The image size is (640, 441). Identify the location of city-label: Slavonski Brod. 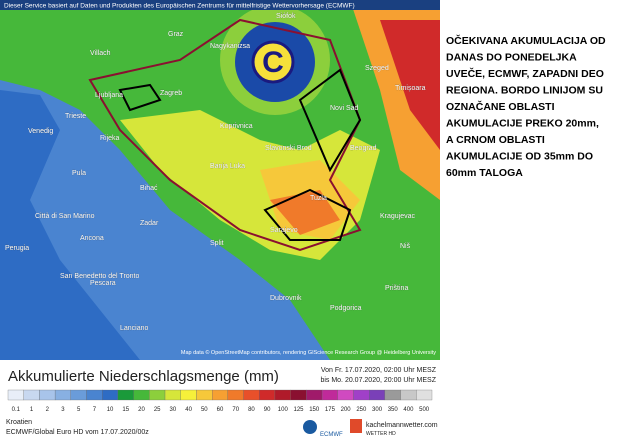
(288, 148).